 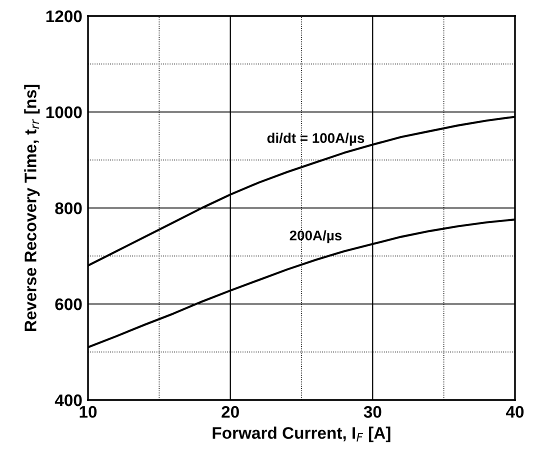 I want to click on y-tick-label: 800, so click(x=68, y=208).